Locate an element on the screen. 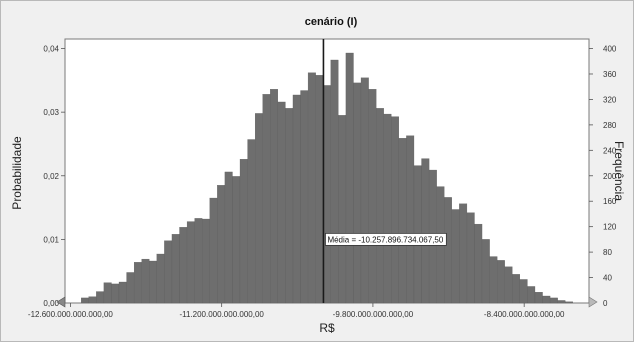 The width and height of the screenshot is (634, 342). chart-title: cenário (I) is located at coordinates (331, 22).